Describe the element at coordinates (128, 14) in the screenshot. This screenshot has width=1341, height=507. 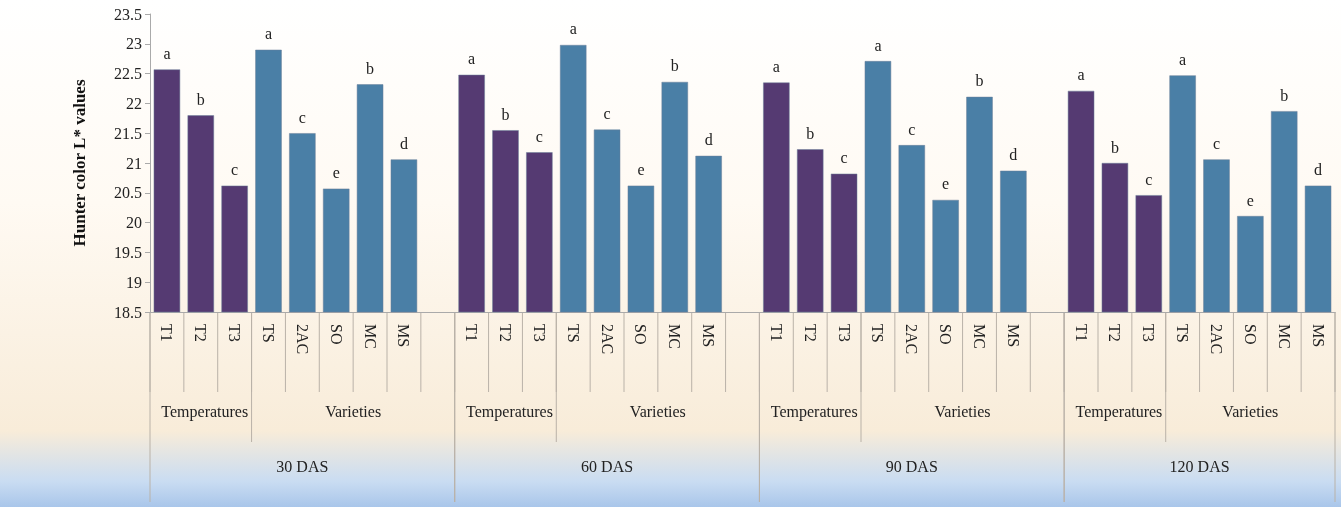
I see `y-tick-label: 23.5` at that location.